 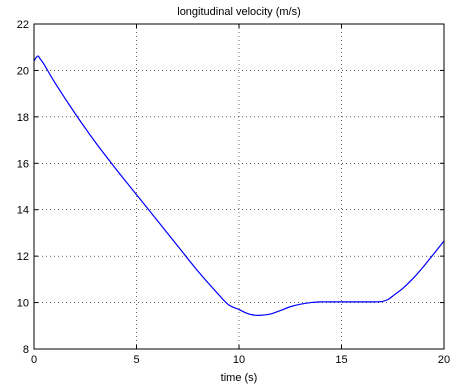 What do you see at coordinates (23, 118) in the screenshot?
I see `y-tick-label: 18` at bounding box center [23, 118].